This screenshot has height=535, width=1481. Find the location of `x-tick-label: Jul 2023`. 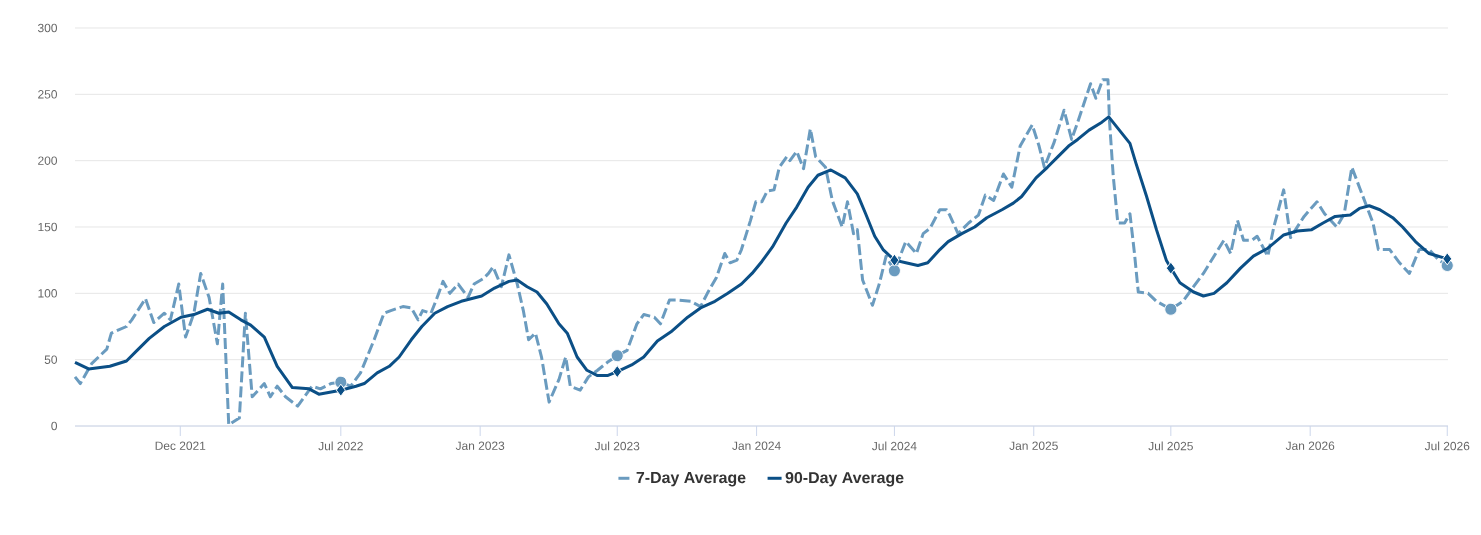

x-tick-label: Jul 2023 is located at coordinates (617, 446).